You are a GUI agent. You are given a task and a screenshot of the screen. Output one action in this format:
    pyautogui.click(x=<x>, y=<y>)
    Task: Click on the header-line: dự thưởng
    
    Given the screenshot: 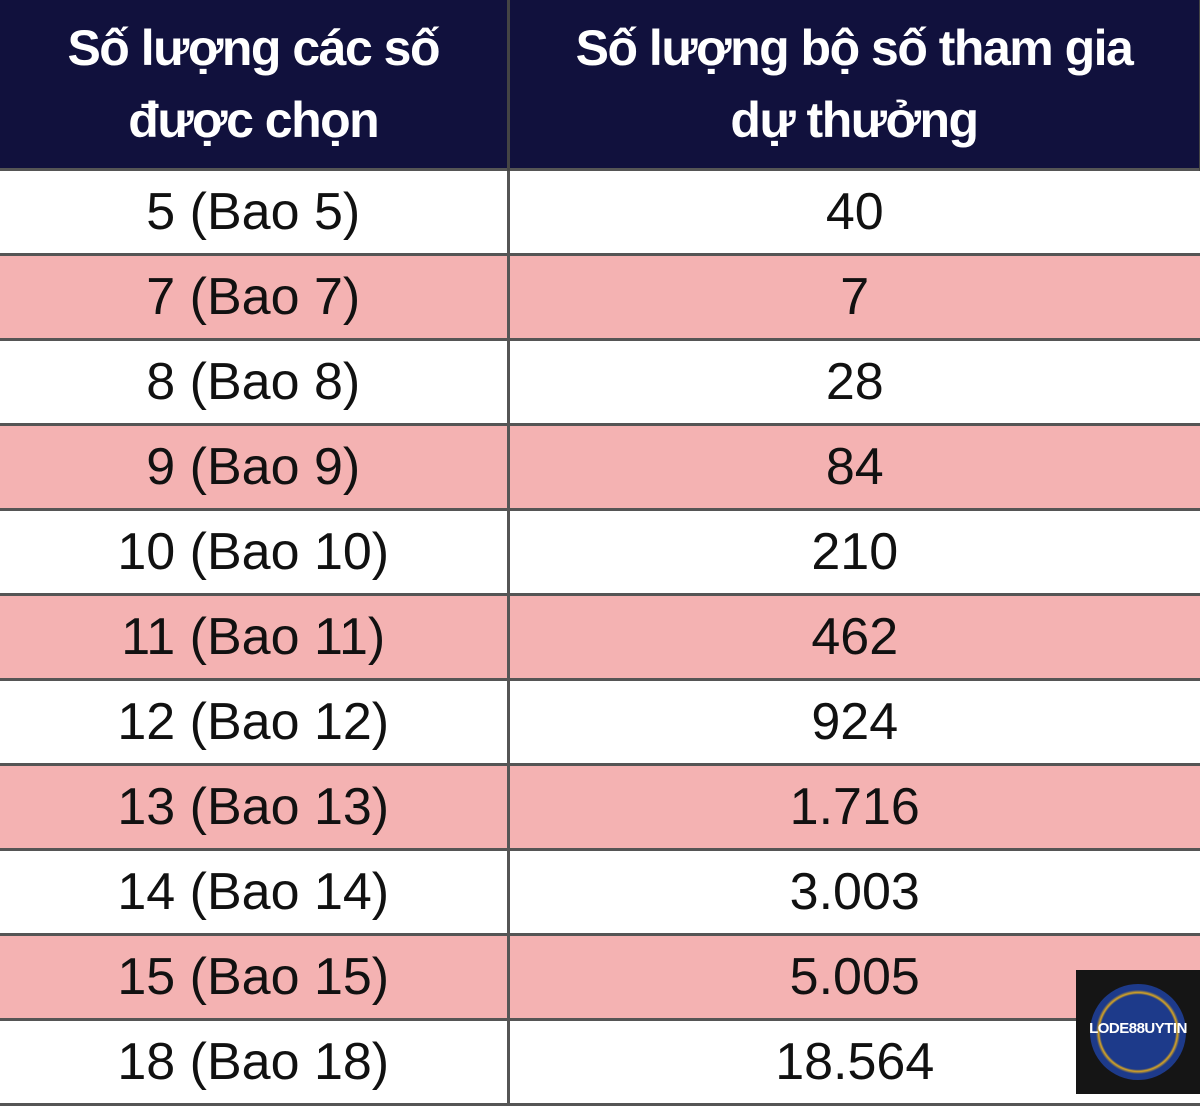 What is the action you would take?
    pyautogui.click(x=854, y=120)
    